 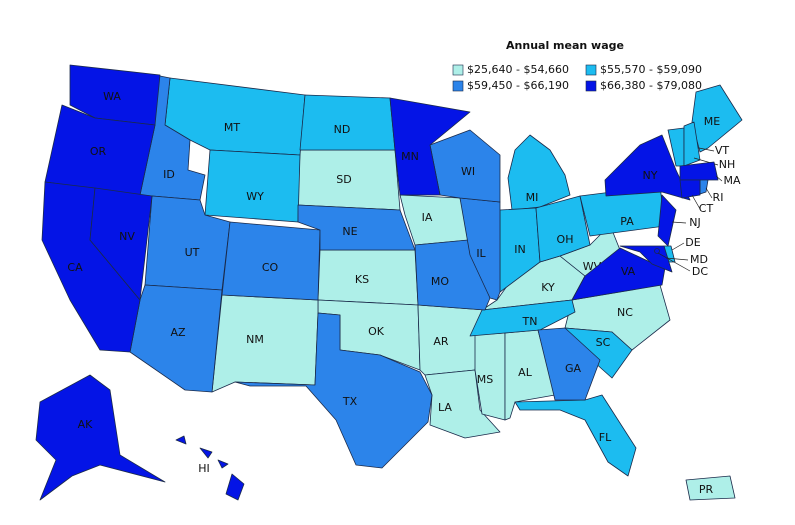 I want to click on state-label: IN, so click(x=519, y=249).